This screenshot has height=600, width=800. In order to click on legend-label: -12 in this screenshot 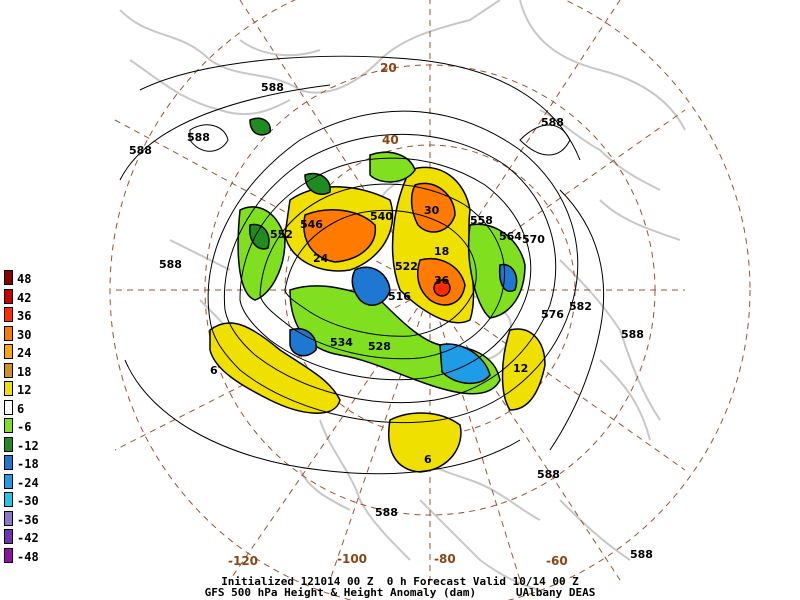, I will do `click(28, 445)`.